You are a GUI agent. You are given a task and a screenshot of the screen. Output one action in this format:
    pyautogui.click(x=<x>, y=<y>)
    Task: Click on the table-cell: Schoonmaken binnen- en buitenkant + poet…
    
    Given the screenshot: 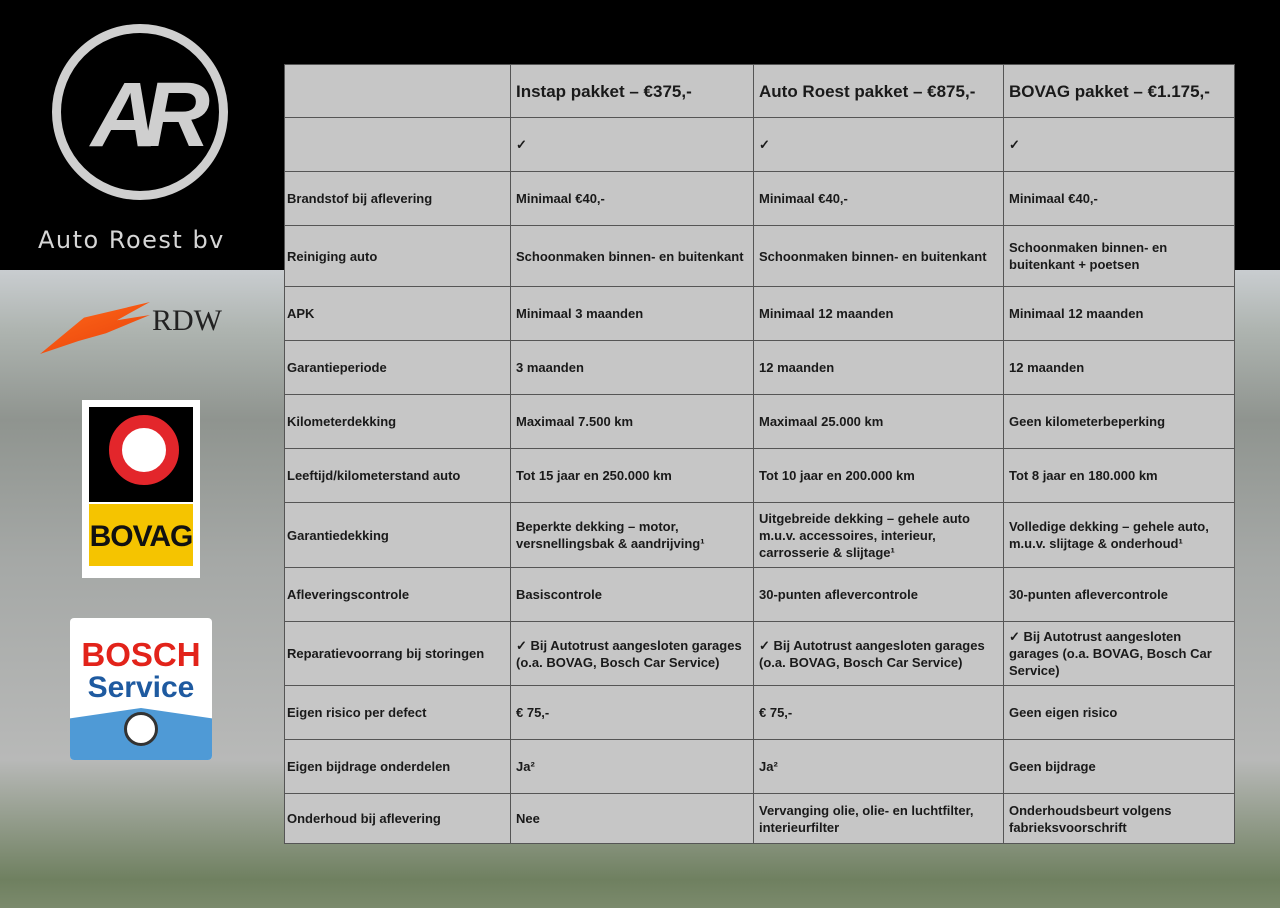 What is the action you would take?
    pyautogui.click(x=1119, y=256)
    